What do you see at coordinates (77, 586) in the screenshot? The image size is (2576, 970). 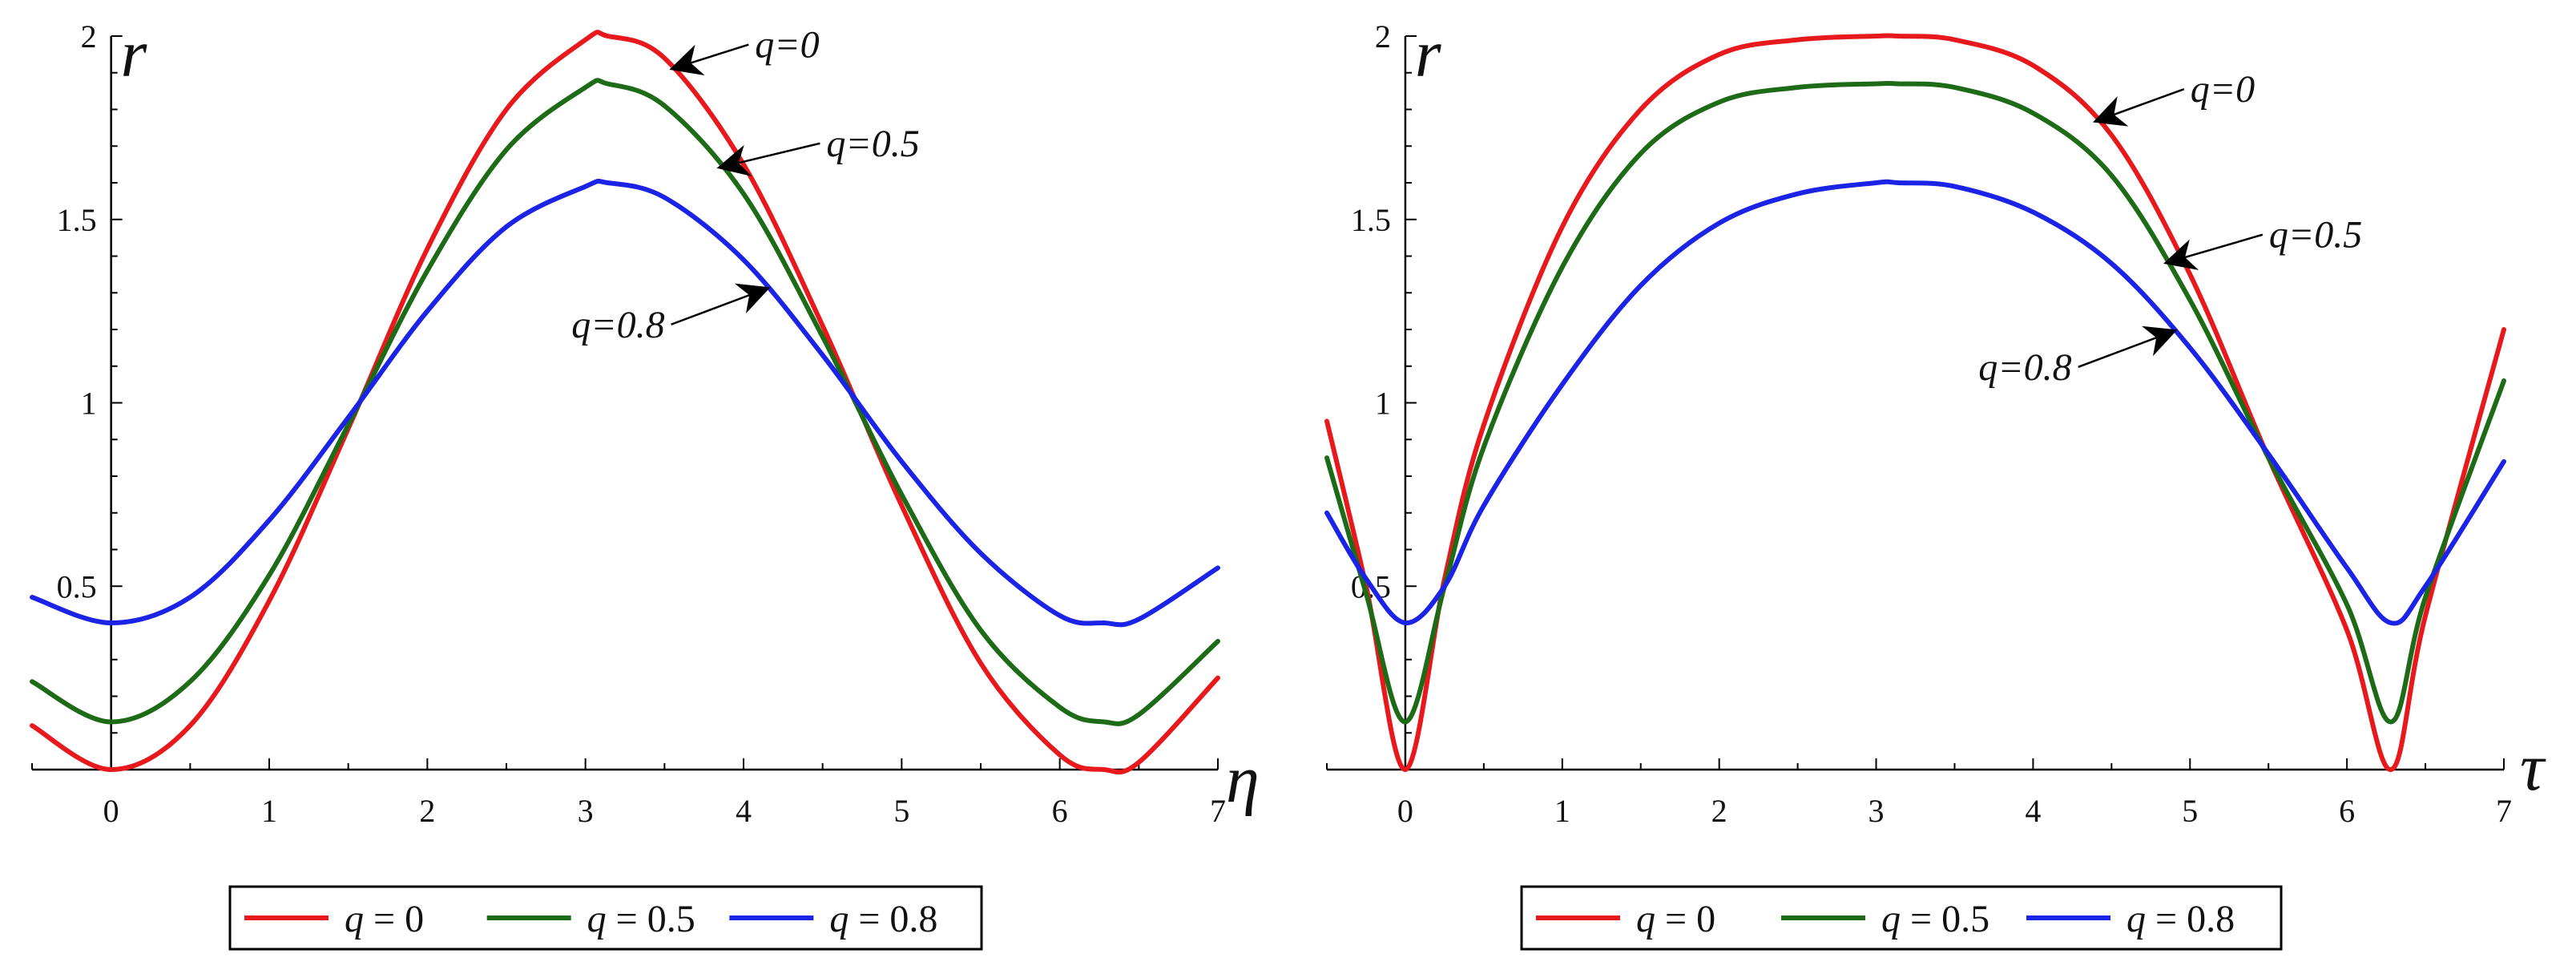 I see `y-tick-label: 0.5` at bounding box center [77, 586].